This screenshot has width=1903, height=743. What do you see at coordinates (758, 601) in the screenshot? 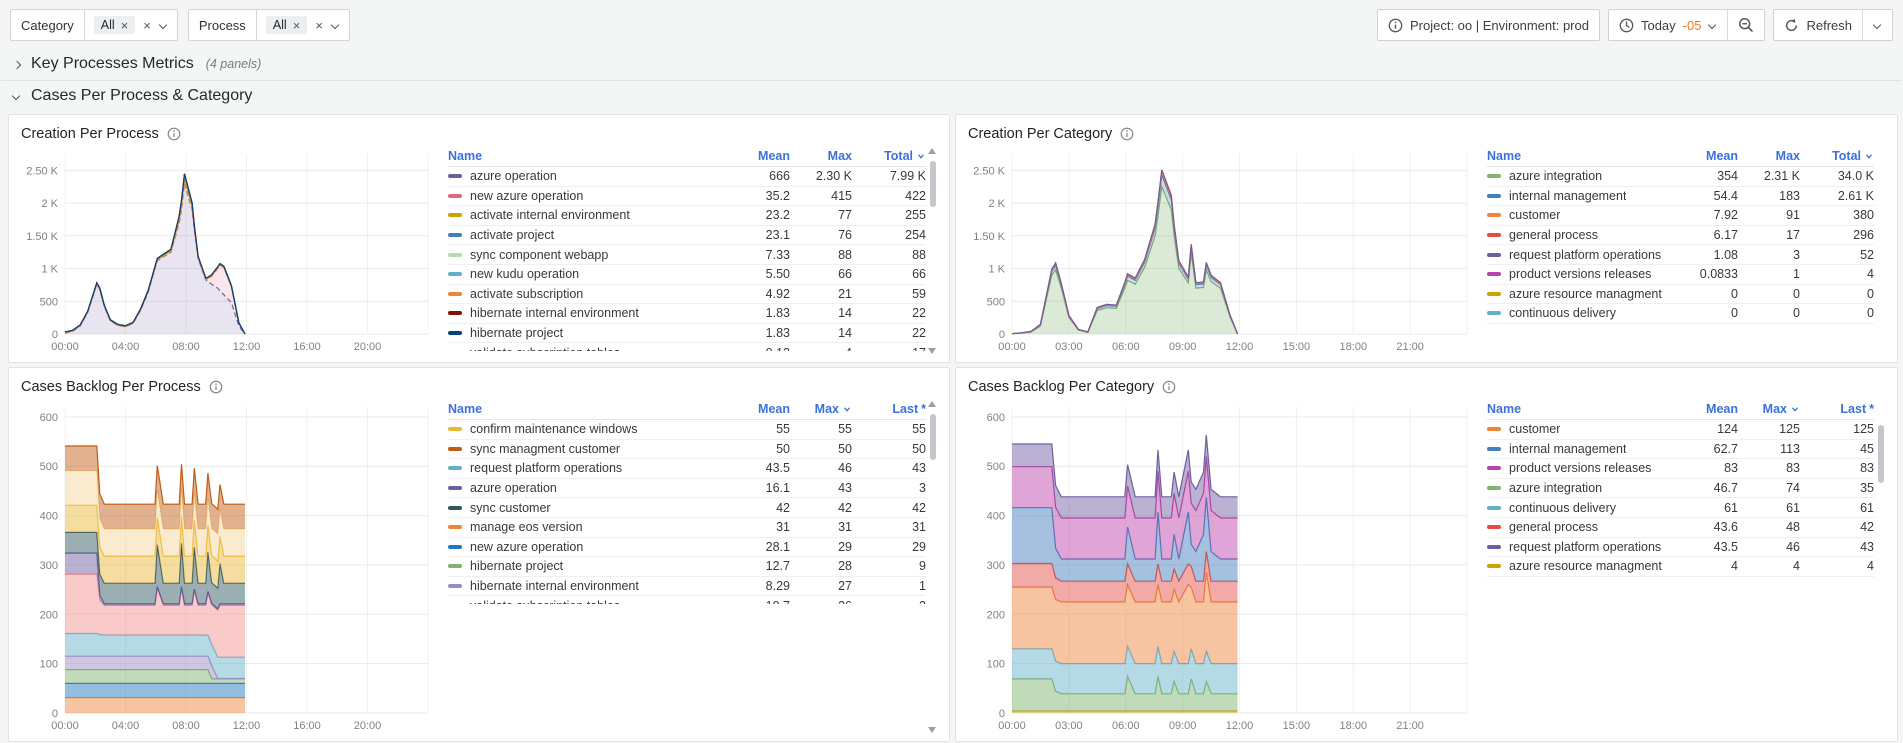
I see `series-value: 10.7` at bounding box center [758, 601].